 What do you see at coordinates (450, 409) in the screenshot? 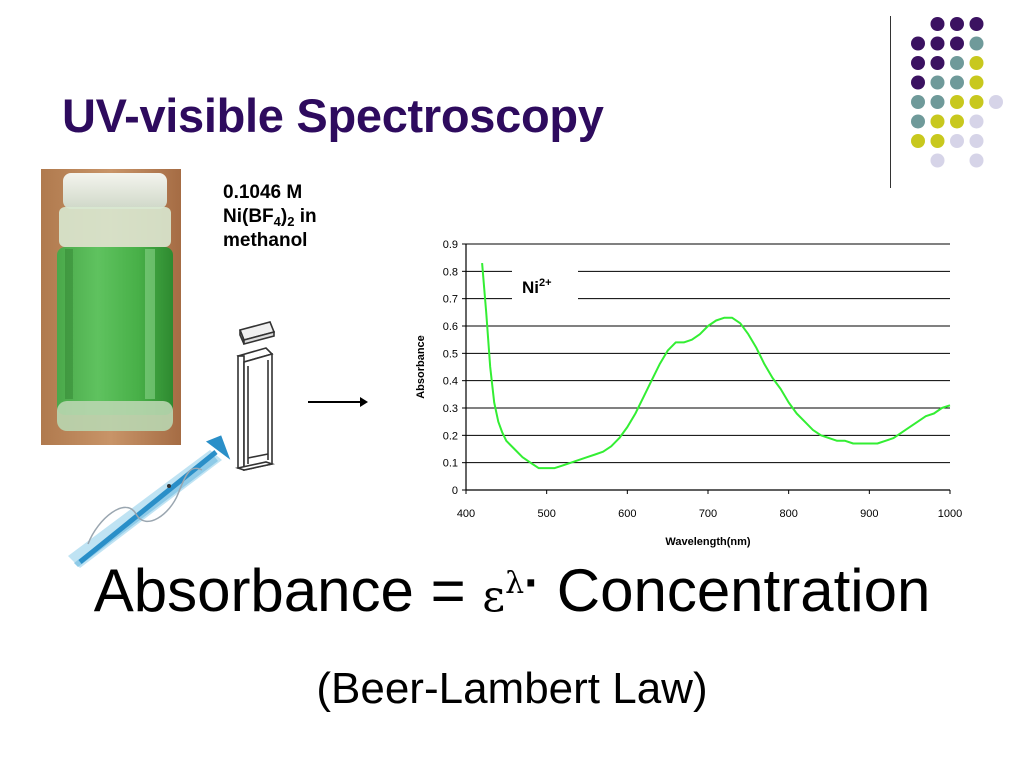
I see `y-tick-label: 0.3` at bounding box center [450, 409].